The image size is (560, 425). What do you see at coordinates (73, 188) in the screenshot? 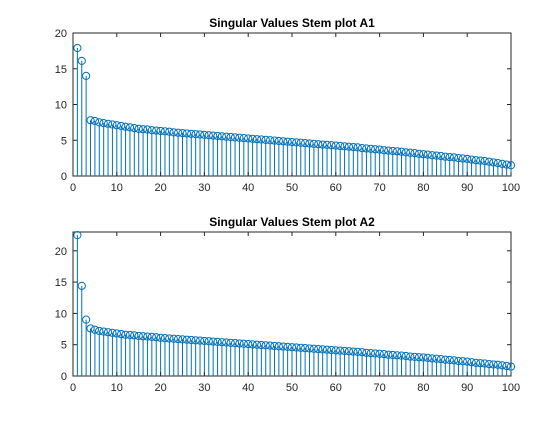
I see `x-tick-label-a1-0: 0` at bounding box center [73, 188].